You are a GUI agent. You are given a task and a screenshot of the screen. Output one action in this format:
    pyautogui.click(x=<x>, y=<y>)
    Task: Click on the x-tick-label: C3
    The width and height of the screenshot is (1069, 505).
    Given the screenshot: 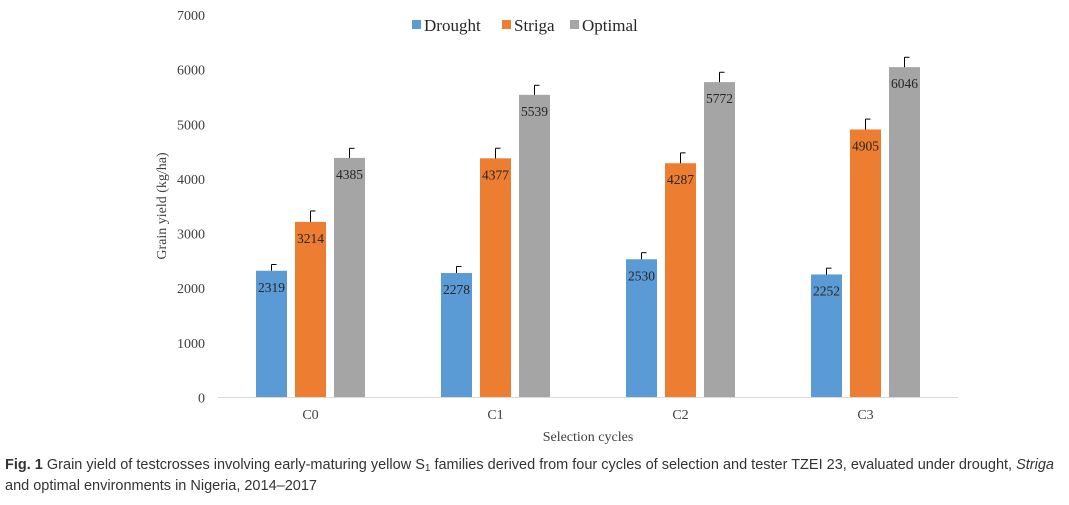 What is the action you would take?
    pyautogui.click(x=865, y=415)
    